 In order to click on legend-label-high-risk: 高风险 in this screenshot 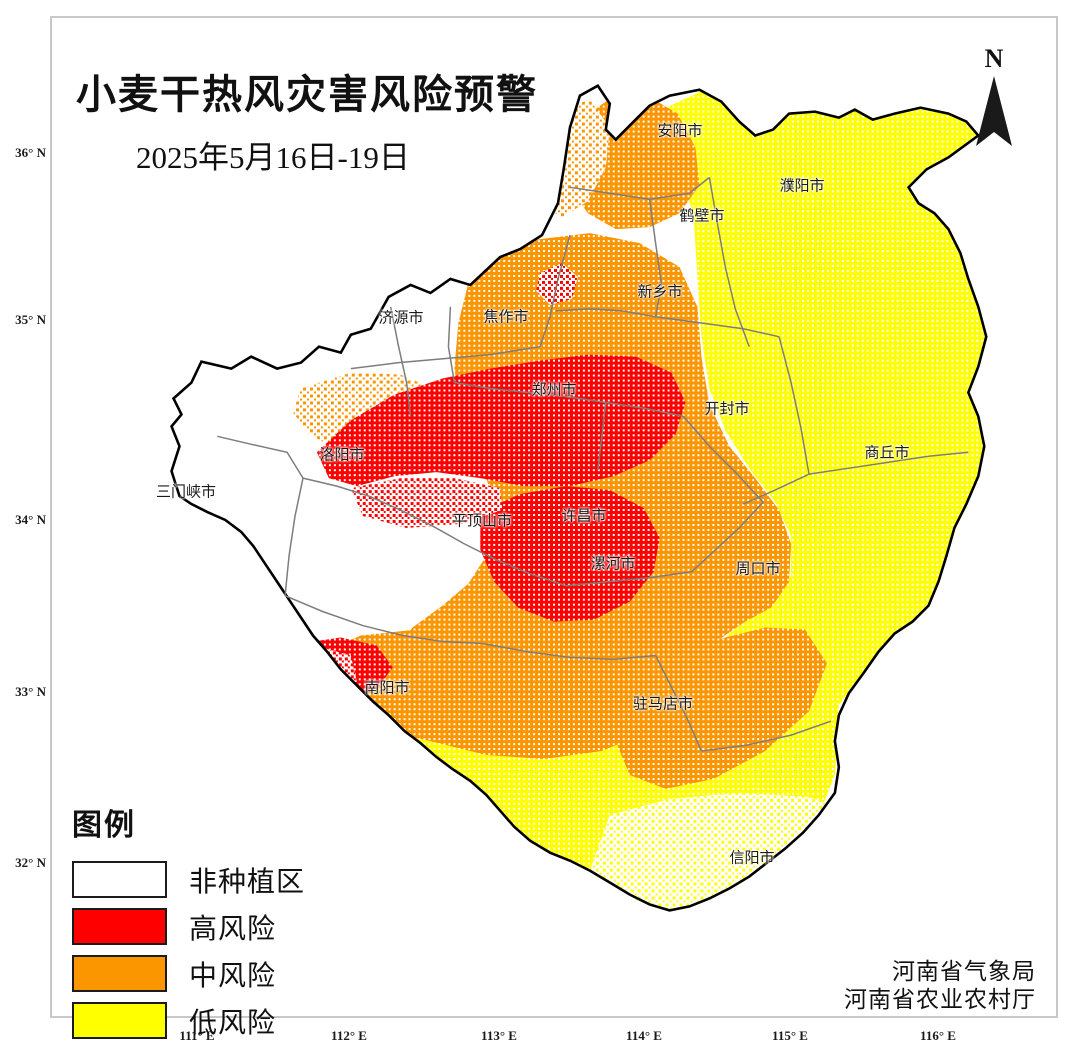, I will do `click(233, 928)`.